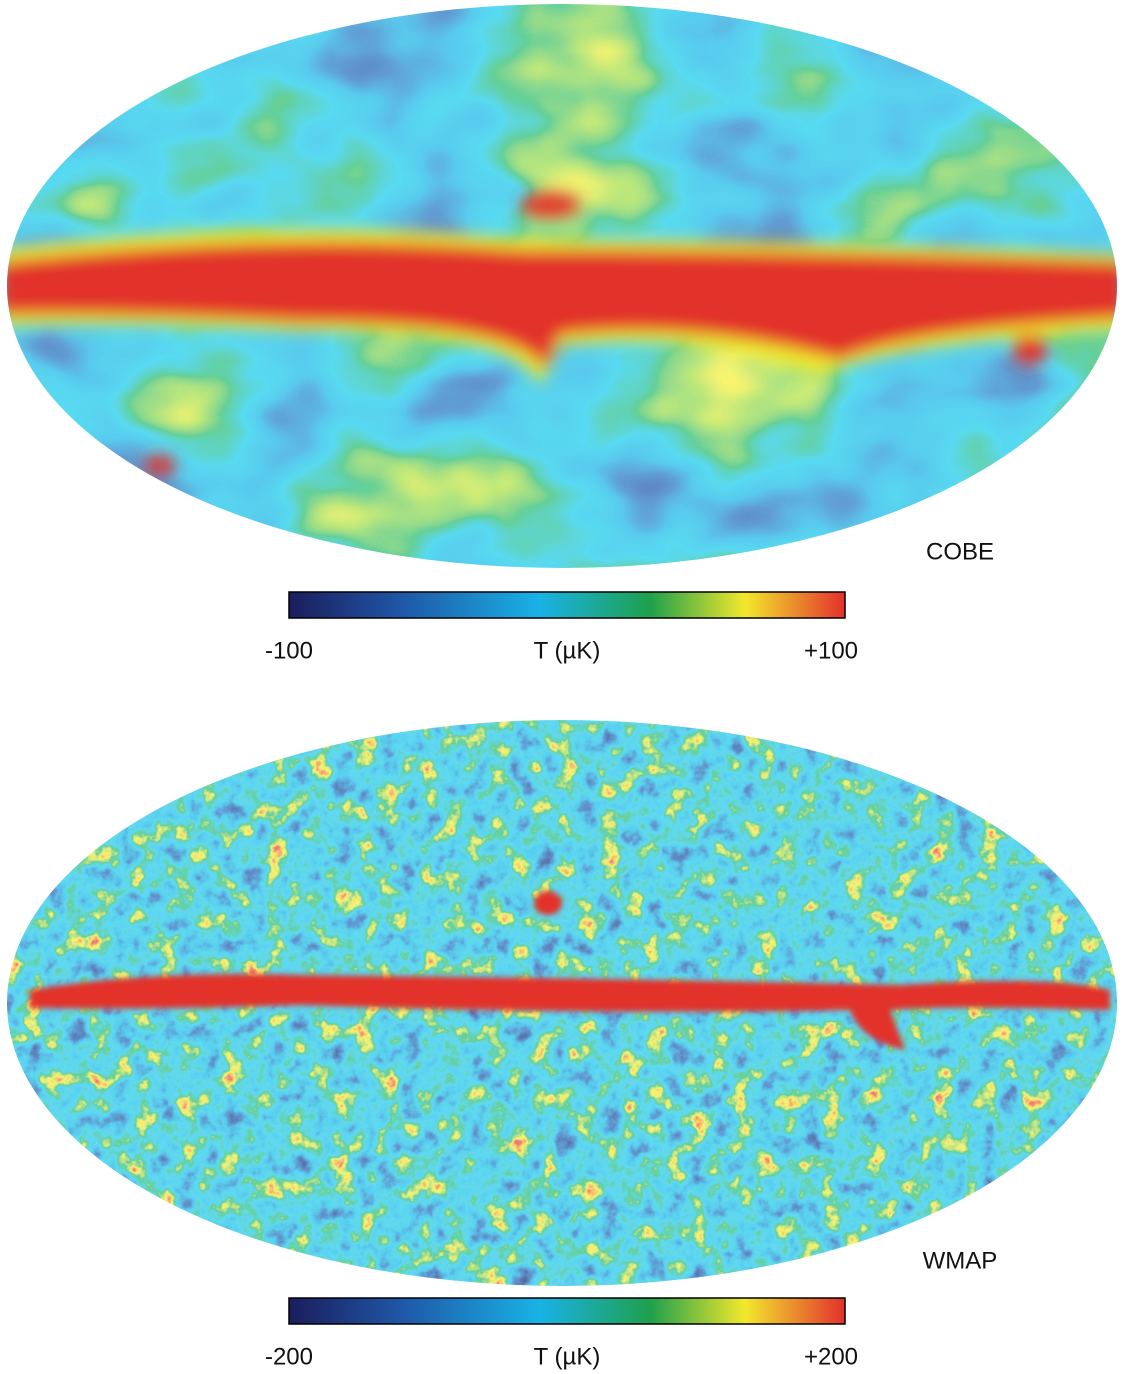 Image resolution: width=1125 pixels, height=1374 pixels. What do you see at coordinates (960, 1260) in the screenshot?
I see `map-label: WMAP` at bounding box center [960, 1260].